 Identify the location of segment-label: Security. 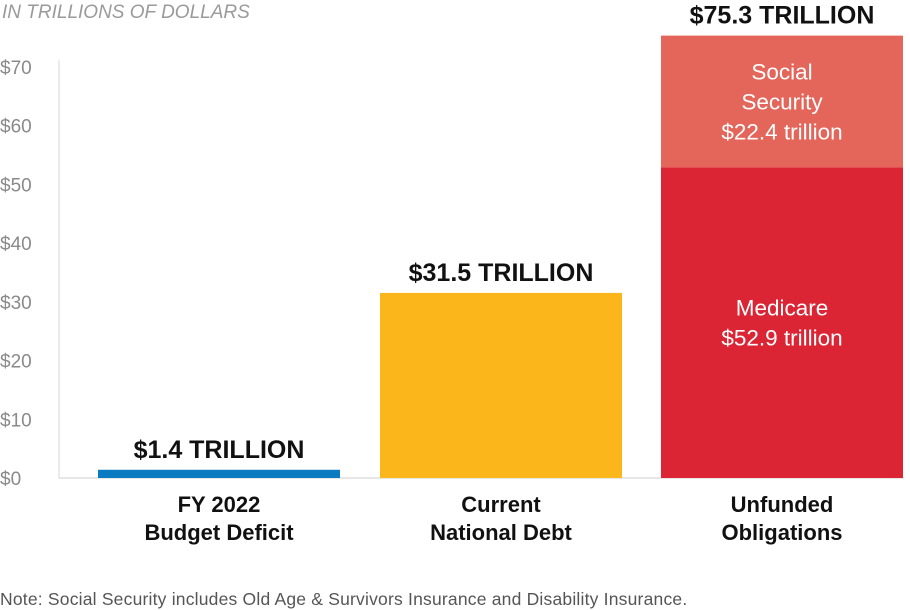
(782, 101).